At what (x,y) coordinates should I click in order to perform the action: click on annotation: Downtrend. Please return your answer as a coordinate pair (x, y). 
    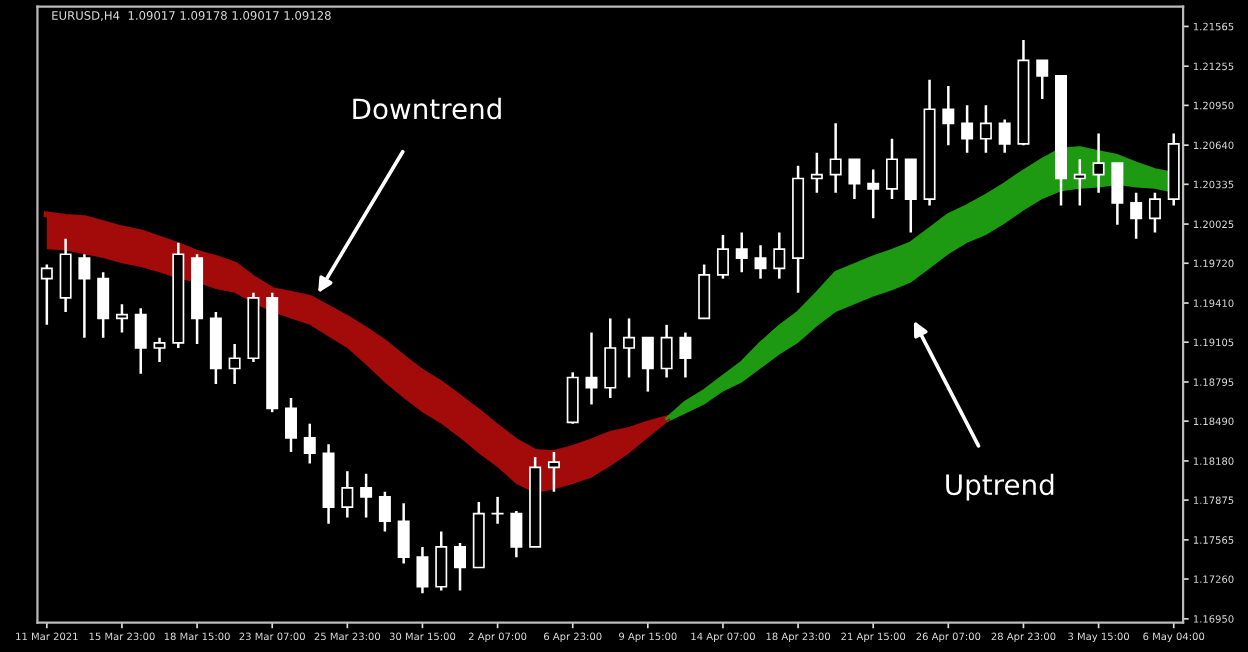
    Looking at the image, I should click on (427, 108).